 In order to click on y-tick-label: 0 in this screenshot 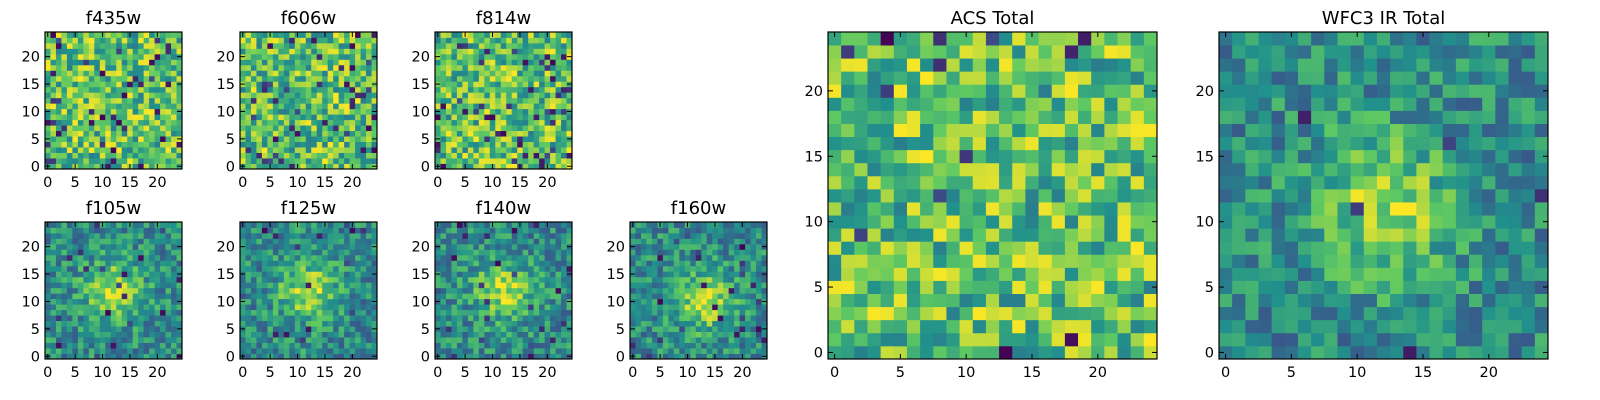, I will do `click(230, 357)`.